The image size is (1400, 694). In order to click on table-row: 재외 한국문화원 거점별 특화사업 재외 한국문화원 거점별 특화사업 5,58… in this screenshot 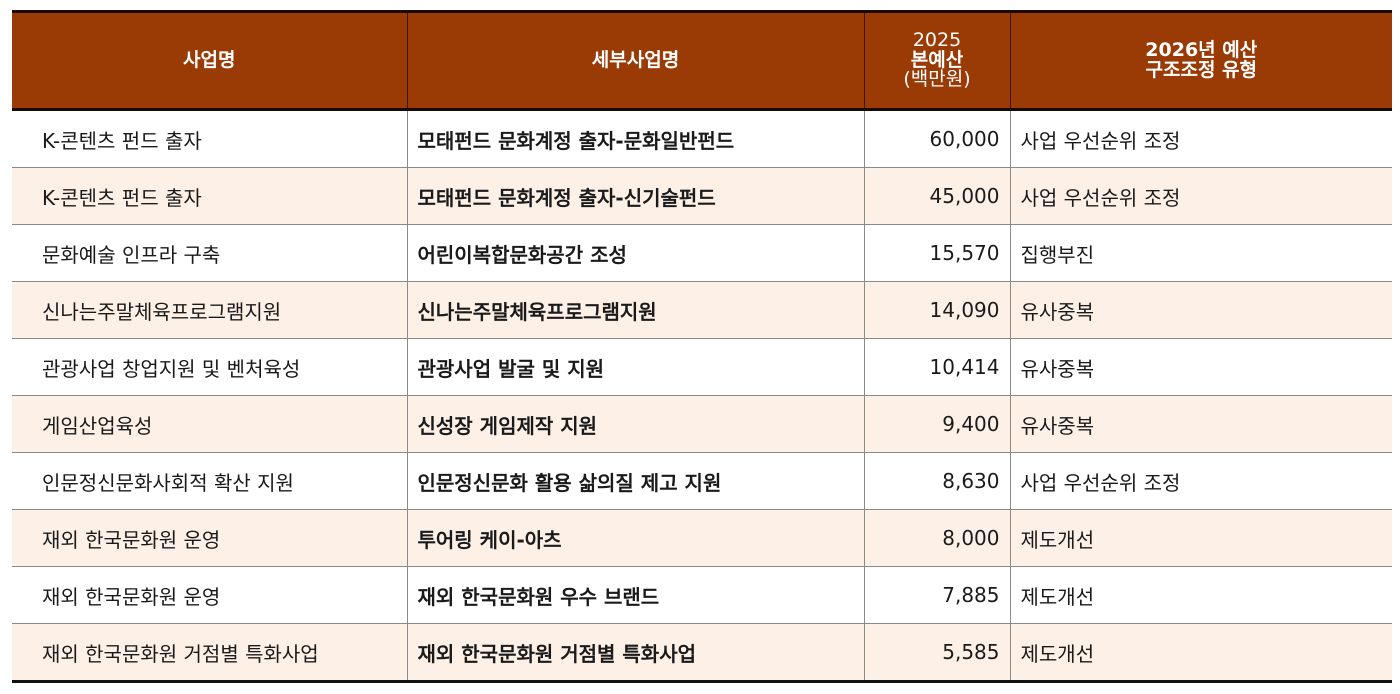, I will do `click(702, 652)`.